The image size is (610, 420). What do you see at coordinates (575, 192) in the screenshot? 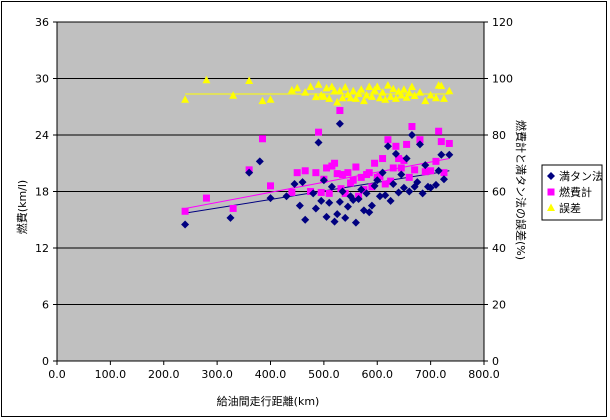
I see `legend-label: 燃費計` at bounding box center [575, 192].